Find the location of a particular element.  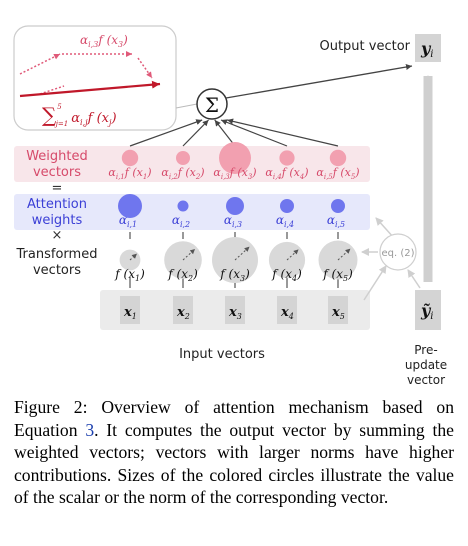

inset-box is located at coordinates (95, 78).